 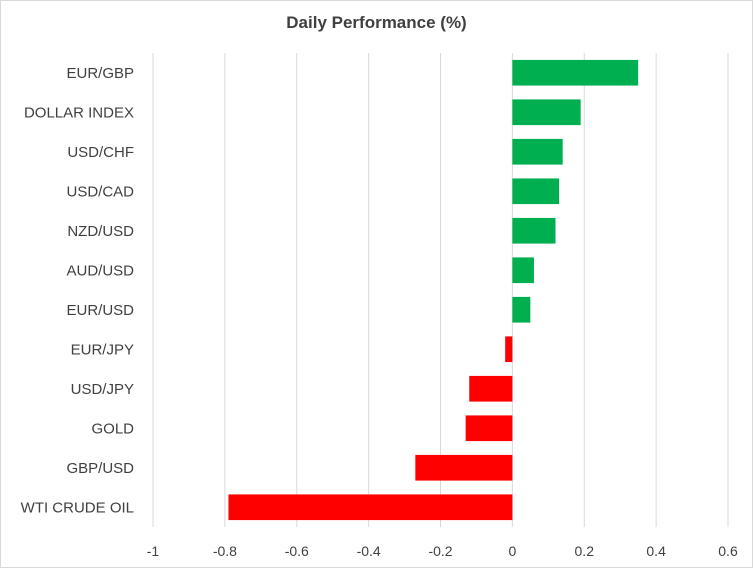 I want to click on x-tick-label: -1, so click(x=153, y=551).